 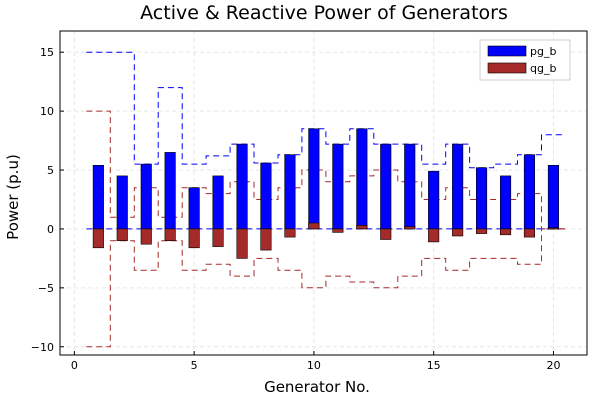 I want to click on y-tick-label: −5, so click(x=46, y=288).